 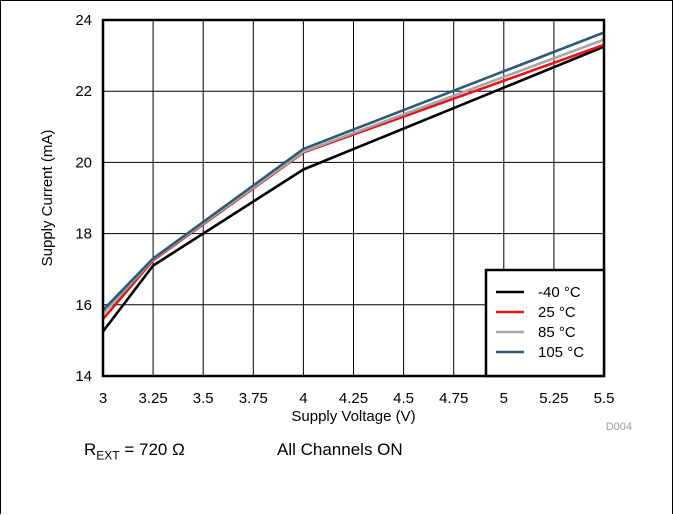 I want to click on legend-label: 85 °C, so click(x=557, y=332).